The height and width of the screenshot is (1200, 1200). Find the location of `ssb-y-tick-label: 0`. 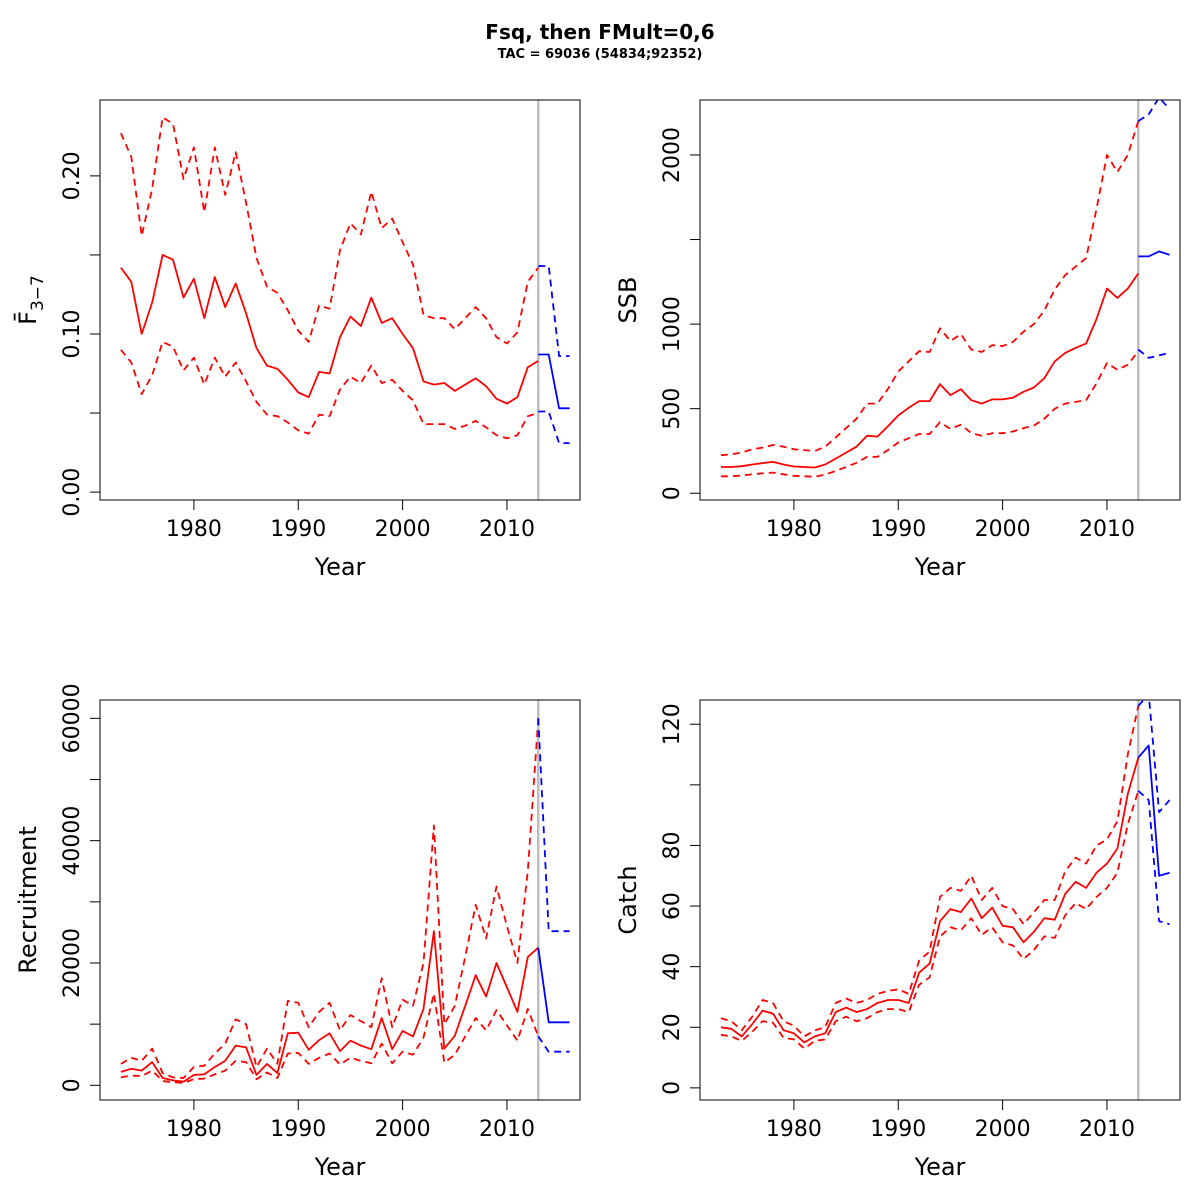

ssb-y-tick-label: 0 is located at coordinates (672, 493).